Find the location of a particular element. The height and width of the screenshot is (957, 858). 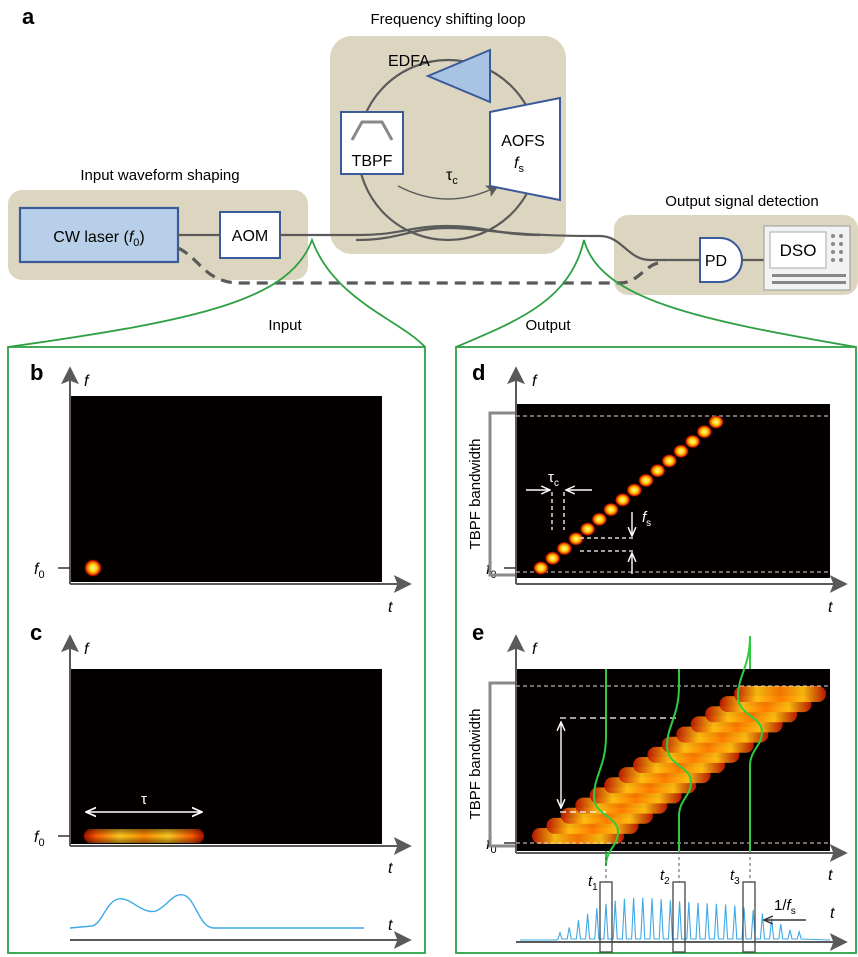

panel-c-f0-label: f0 is located at coordinates (39, 839).